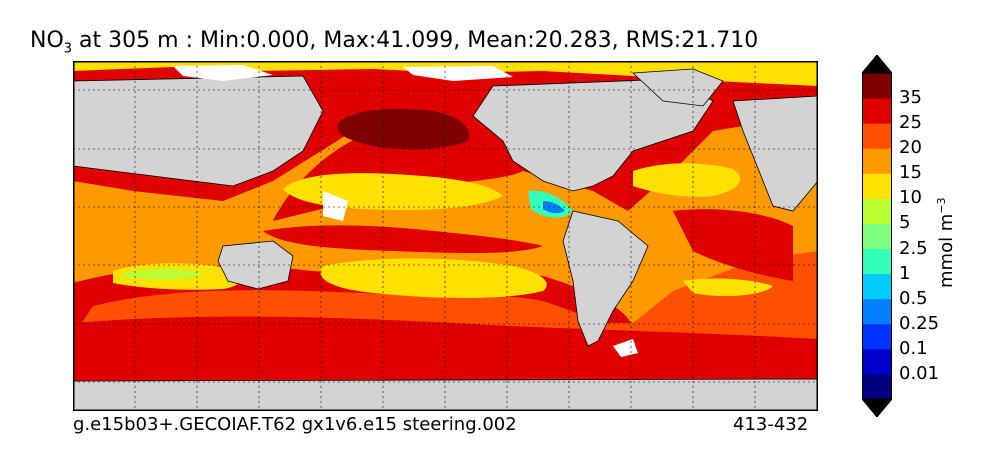 This screenshot has height=466, width=1007. Describe the element at coordinates (728, 287) in the screenshot. I see `south-atlantic-gyre` at that location.